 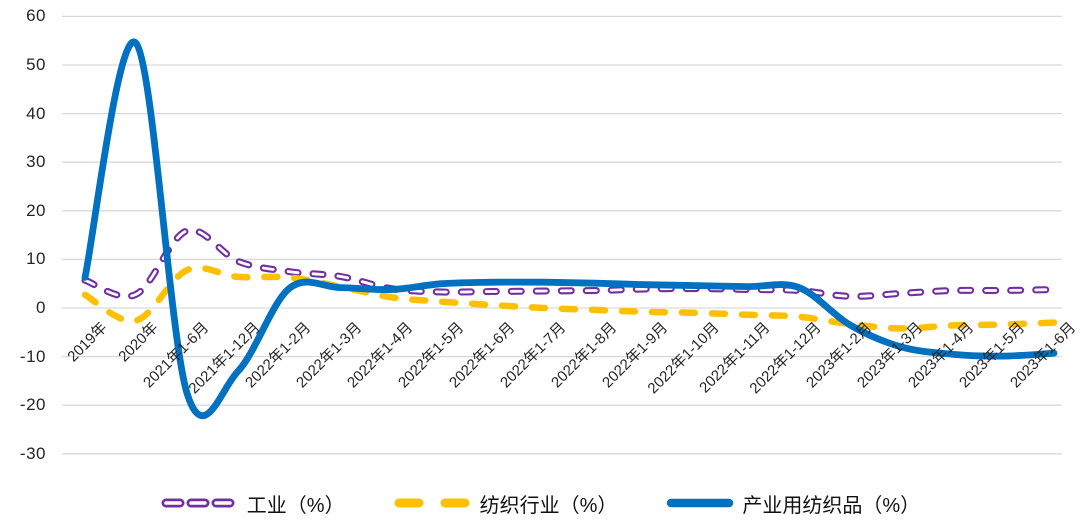 What do you see at coordinates (548, 505) in the screenshot?
I see `legend-label-textile-industry: 纺织行业（%）` at bounding box center [548, 505].